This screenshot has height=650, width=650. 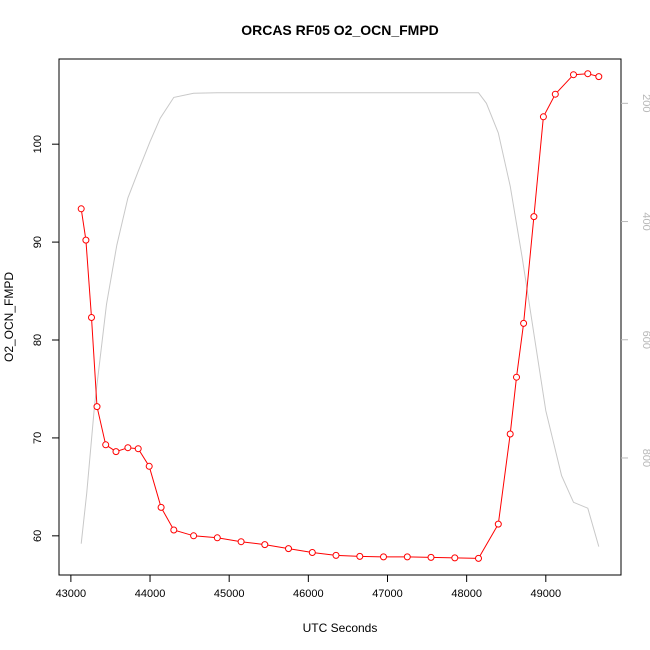 I want to click on y-tick-label: 100, so click(x=38, y=144).